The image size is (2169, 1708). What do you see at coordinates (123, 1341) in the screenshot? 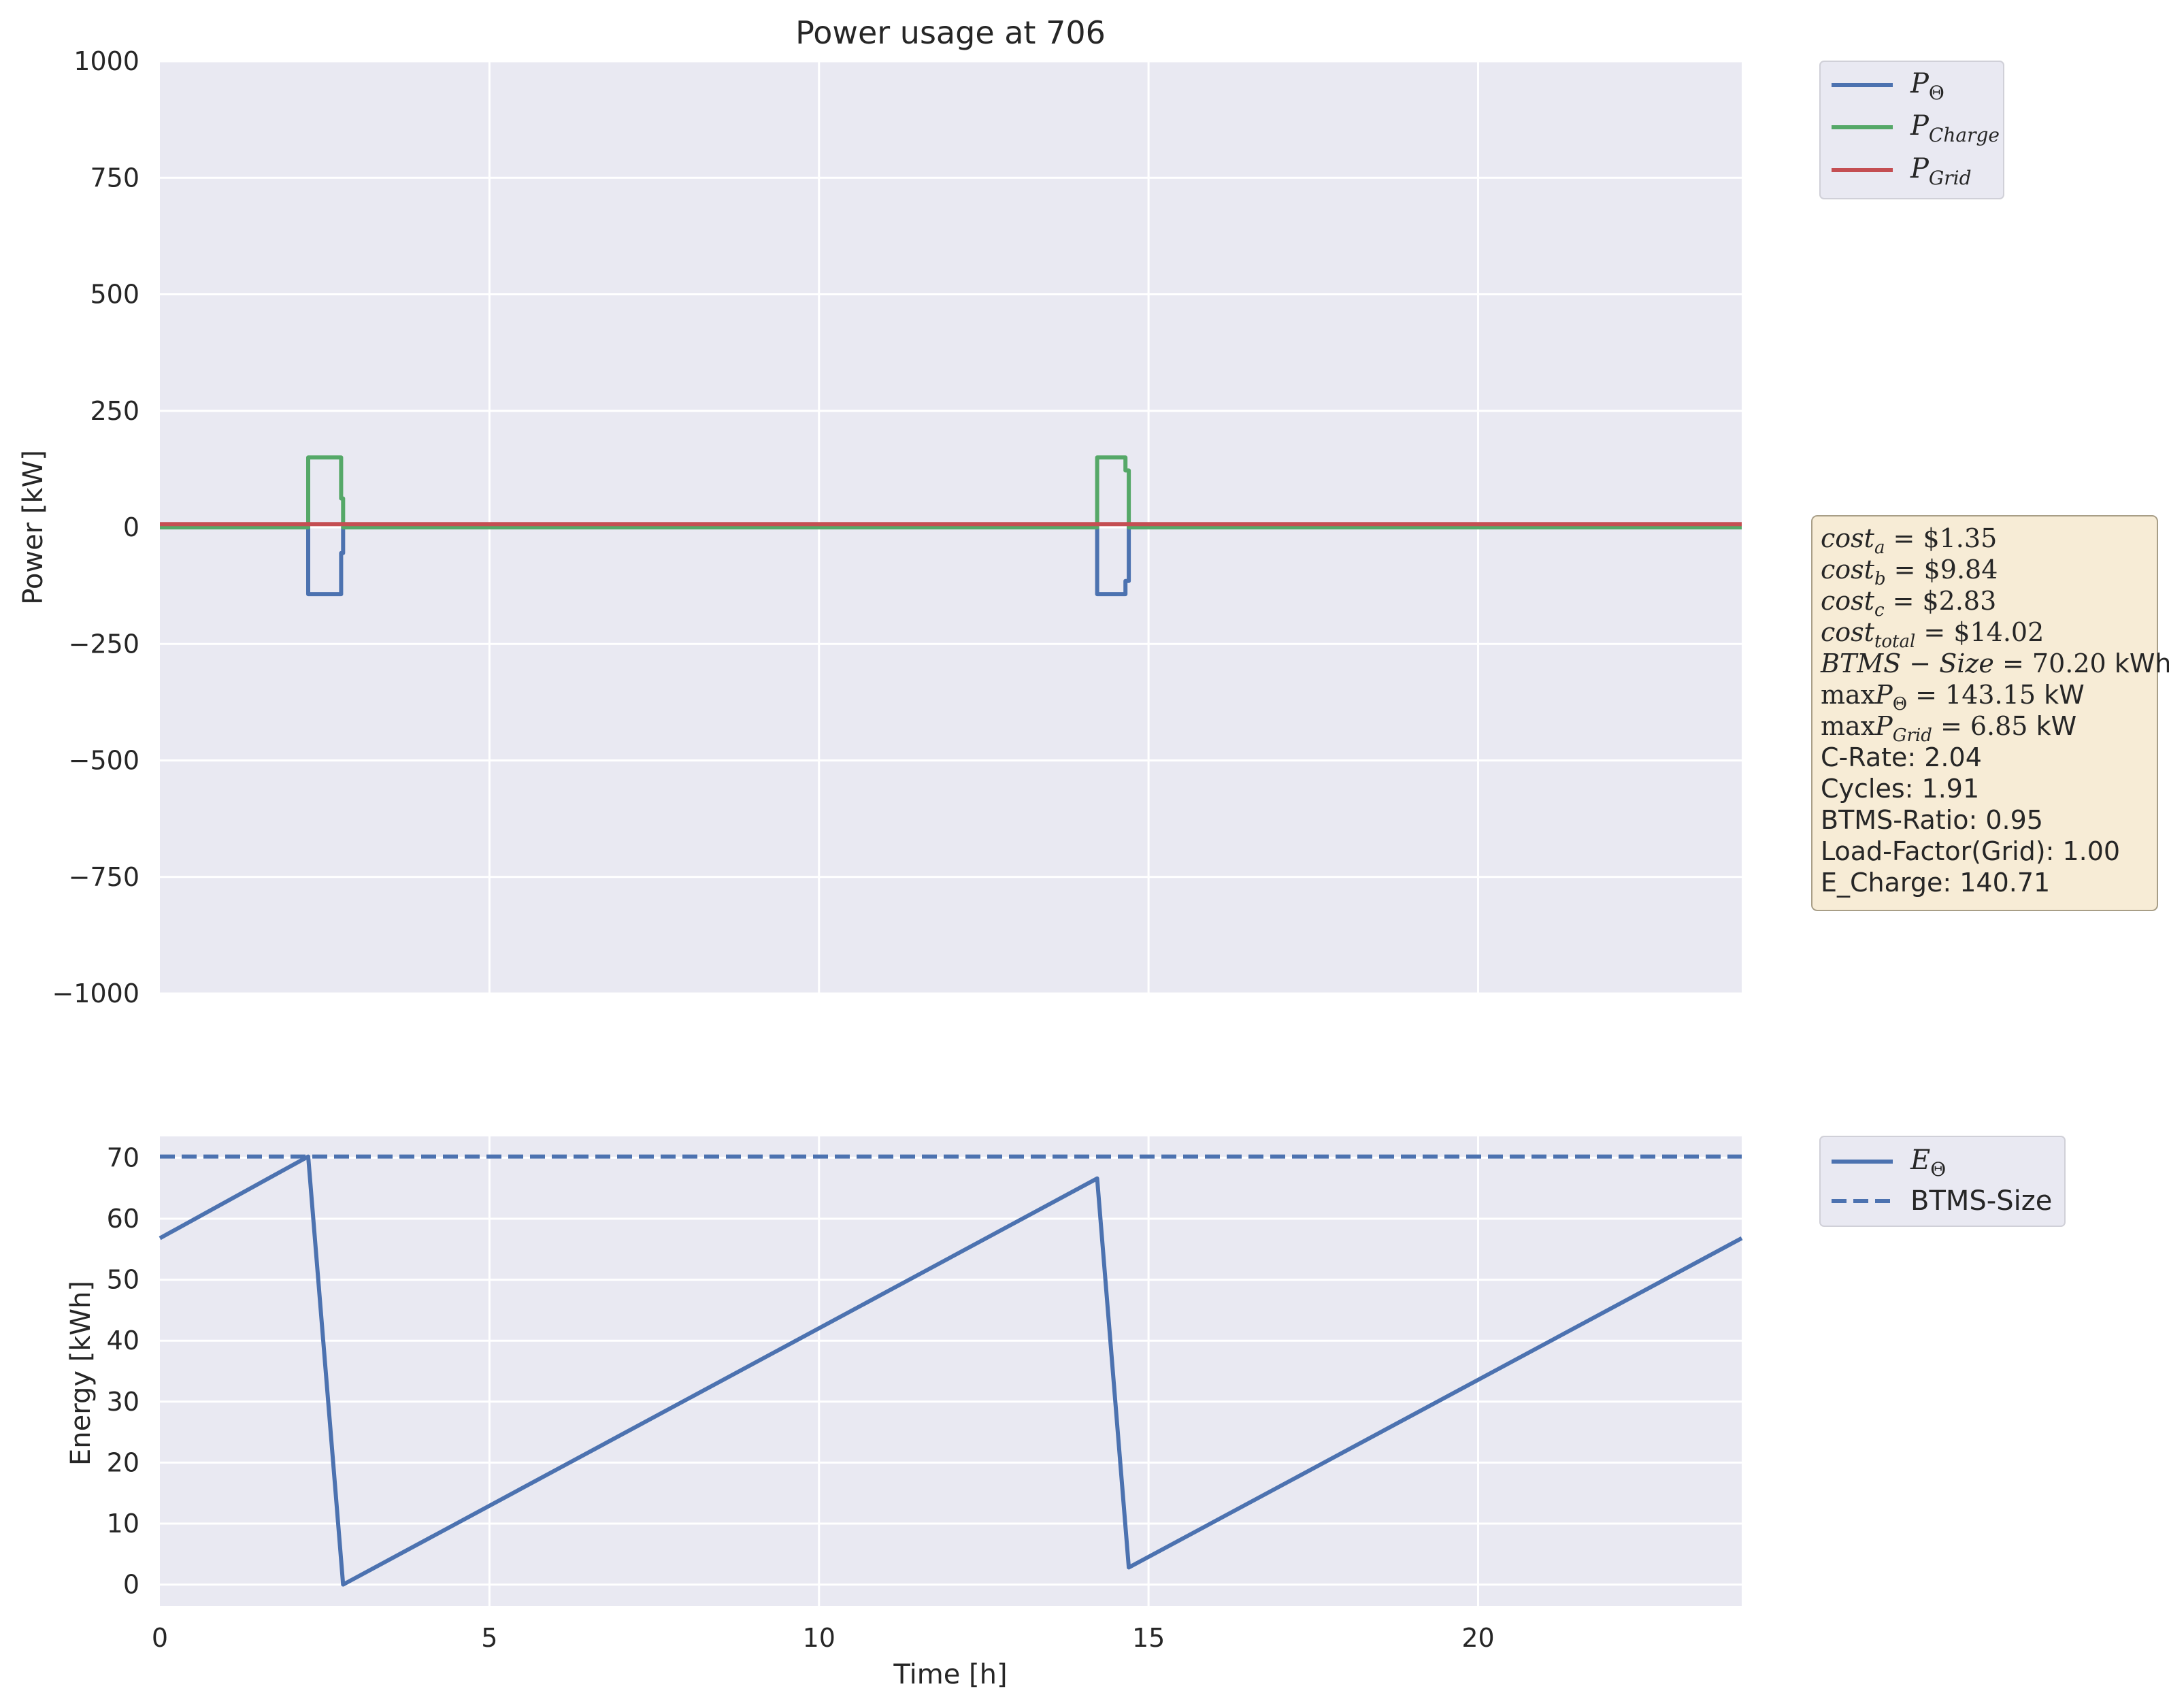
I see `energy-ytick-label: 40` at bounding box center [123, 1341].